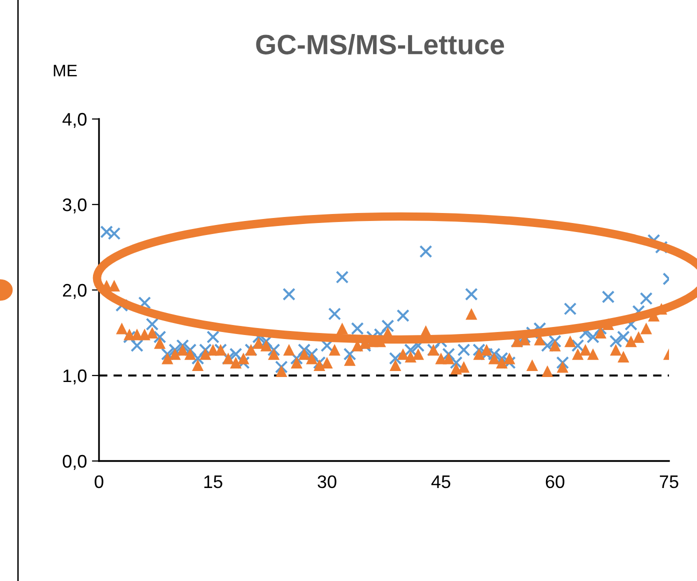 This screenshot has height=581, width=697. What do you see at coordinates (327, 481) in the screenshot?
I see `x-tick-label: 30` at bounding box center [327, 481].